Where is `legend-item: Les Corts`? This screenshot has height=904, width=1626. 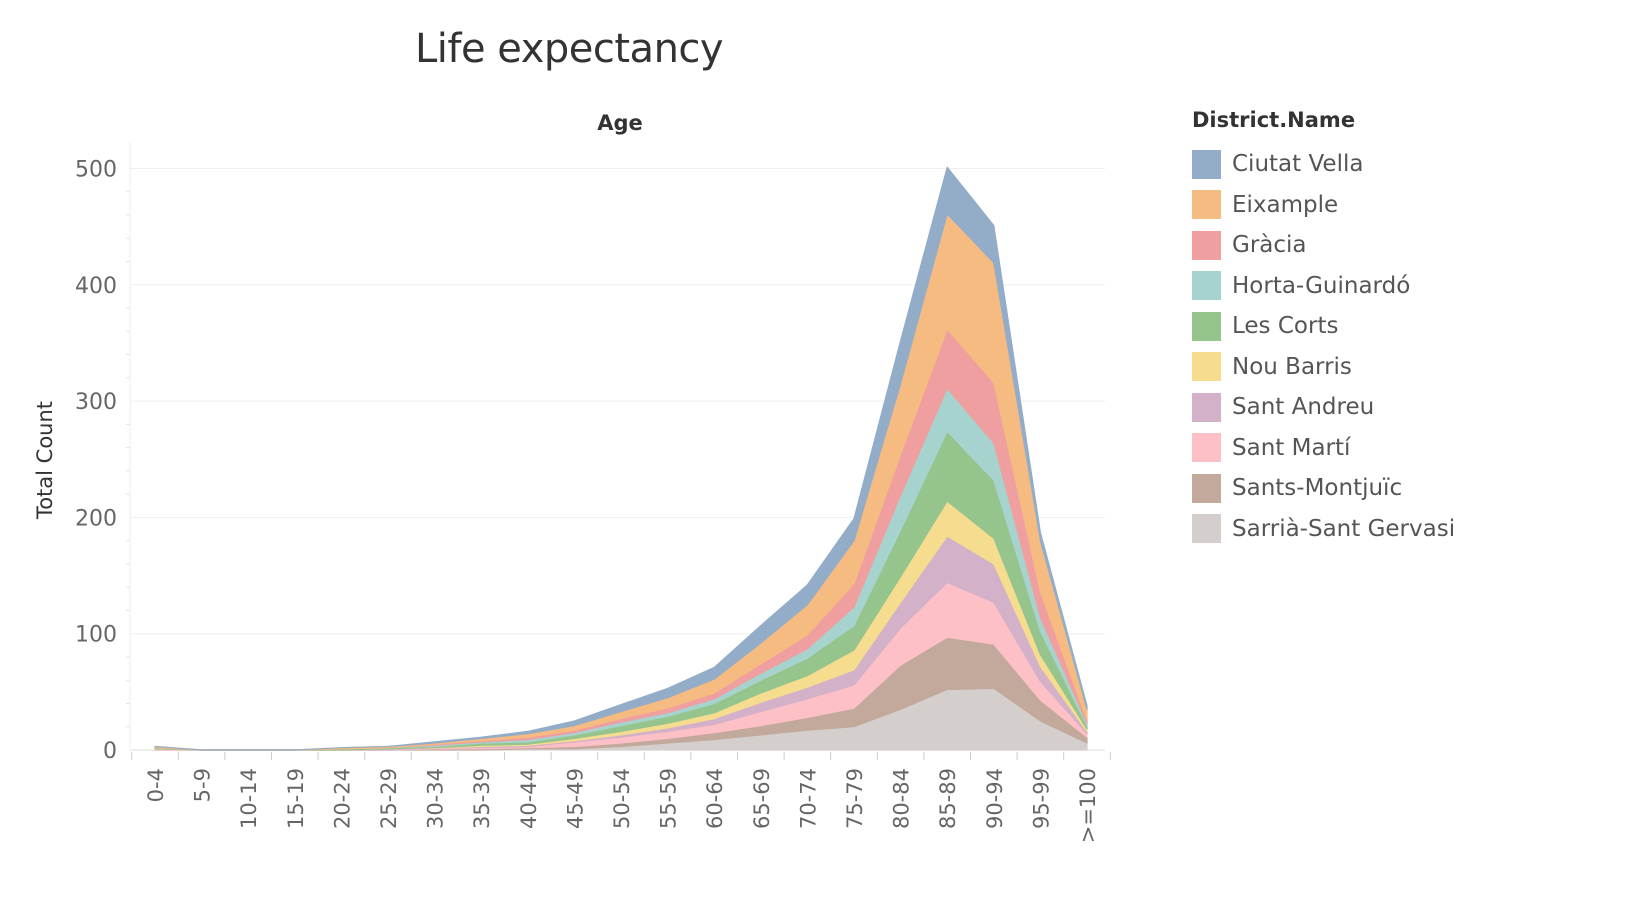 legend-item: Les Corts is located at coordinates (1323, 326).